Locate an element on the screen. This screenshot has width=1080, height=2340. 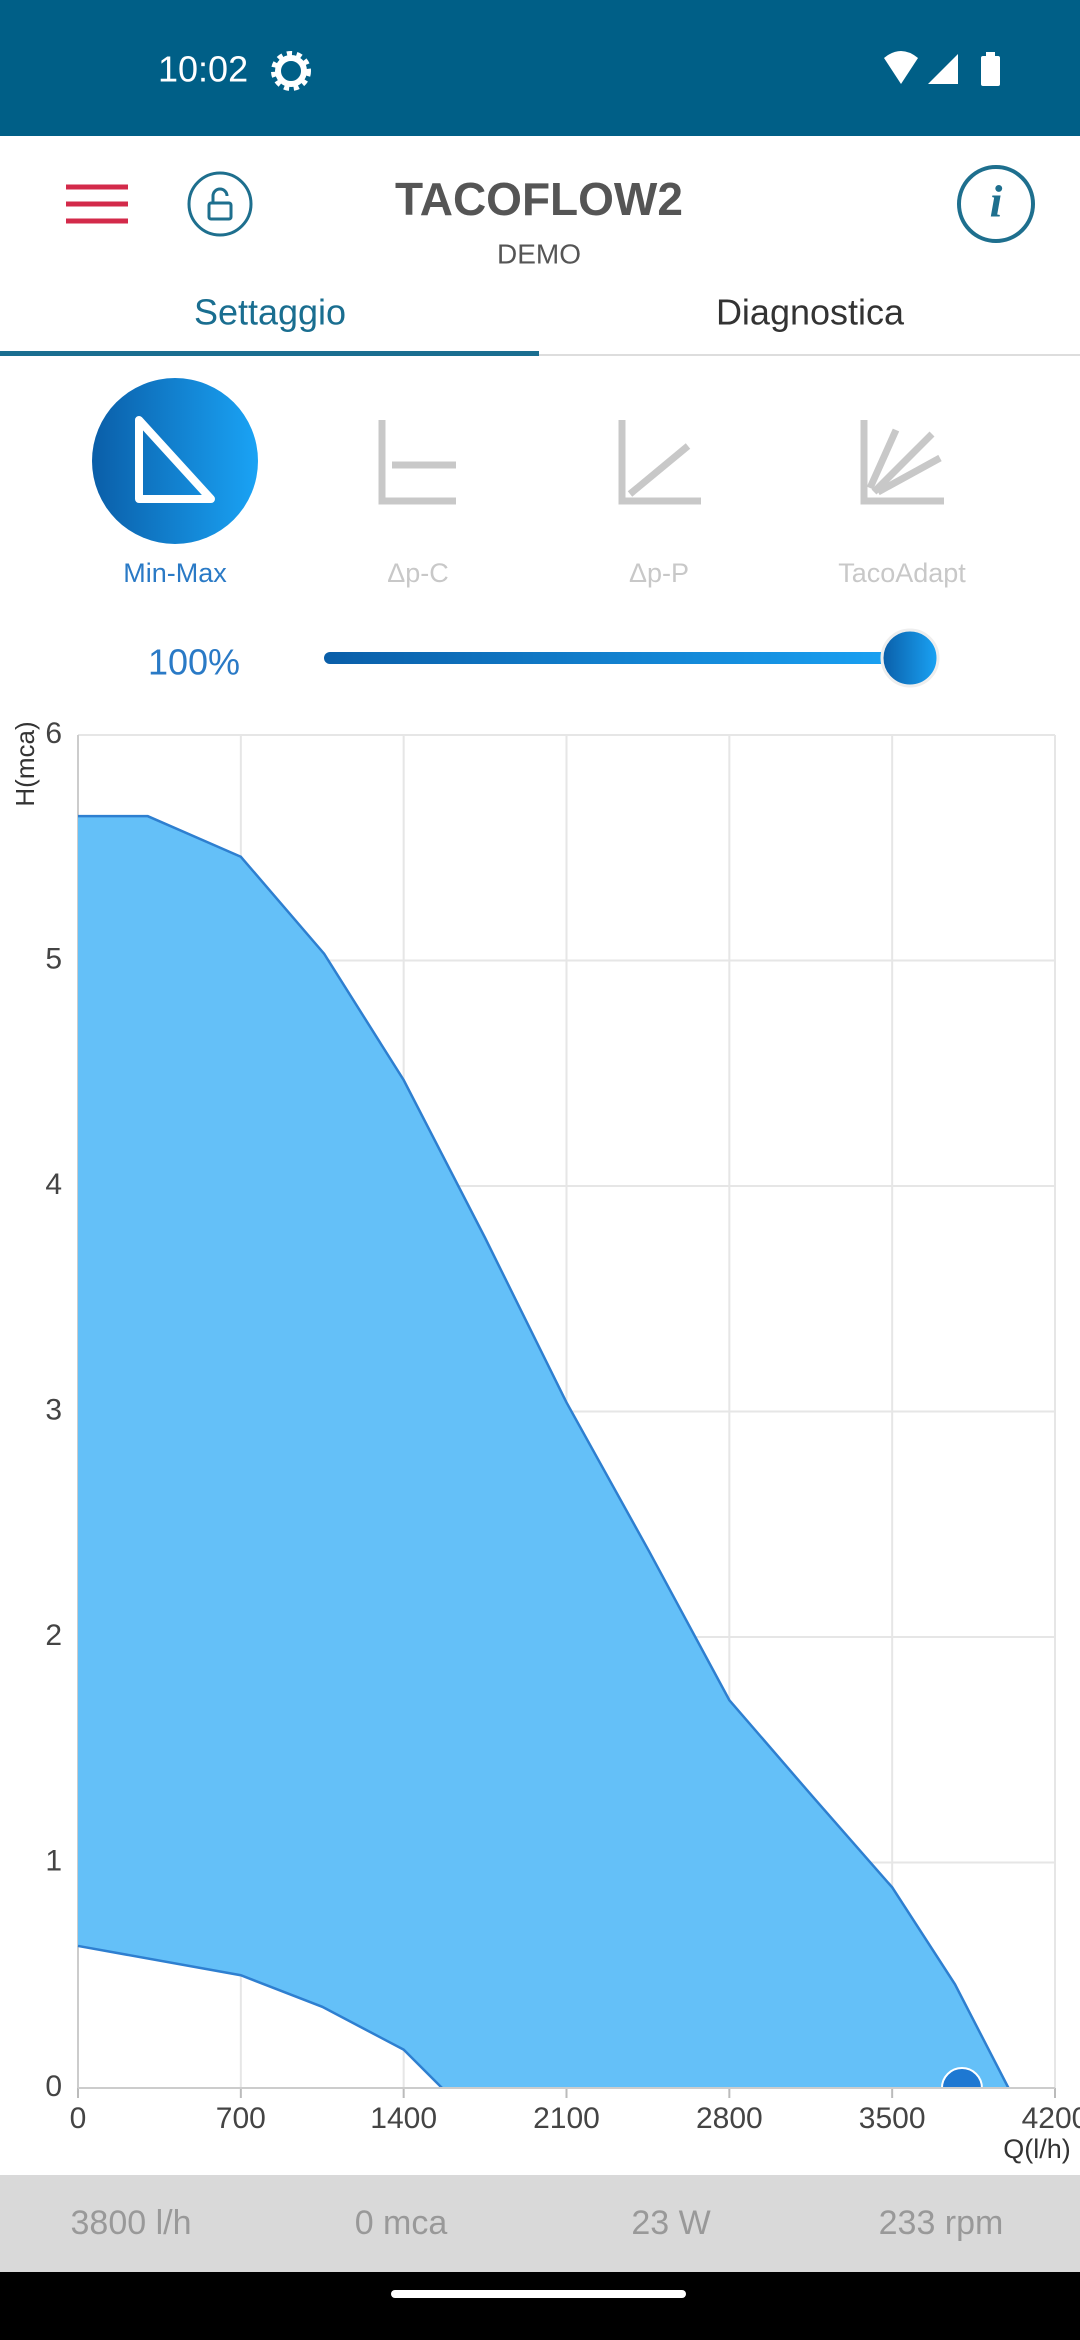
battery-icon is located at coordinates (990, 71).